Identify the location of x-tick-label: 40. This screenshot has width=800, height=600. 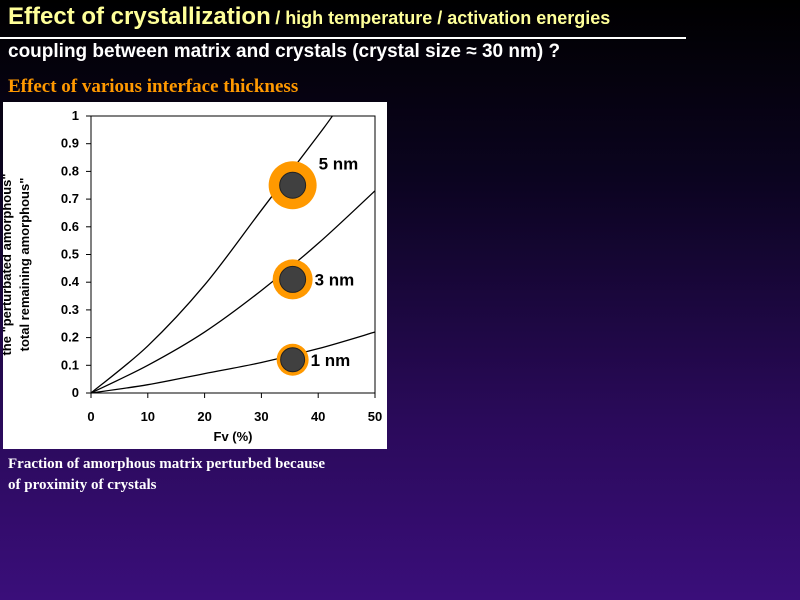
(318, 416).